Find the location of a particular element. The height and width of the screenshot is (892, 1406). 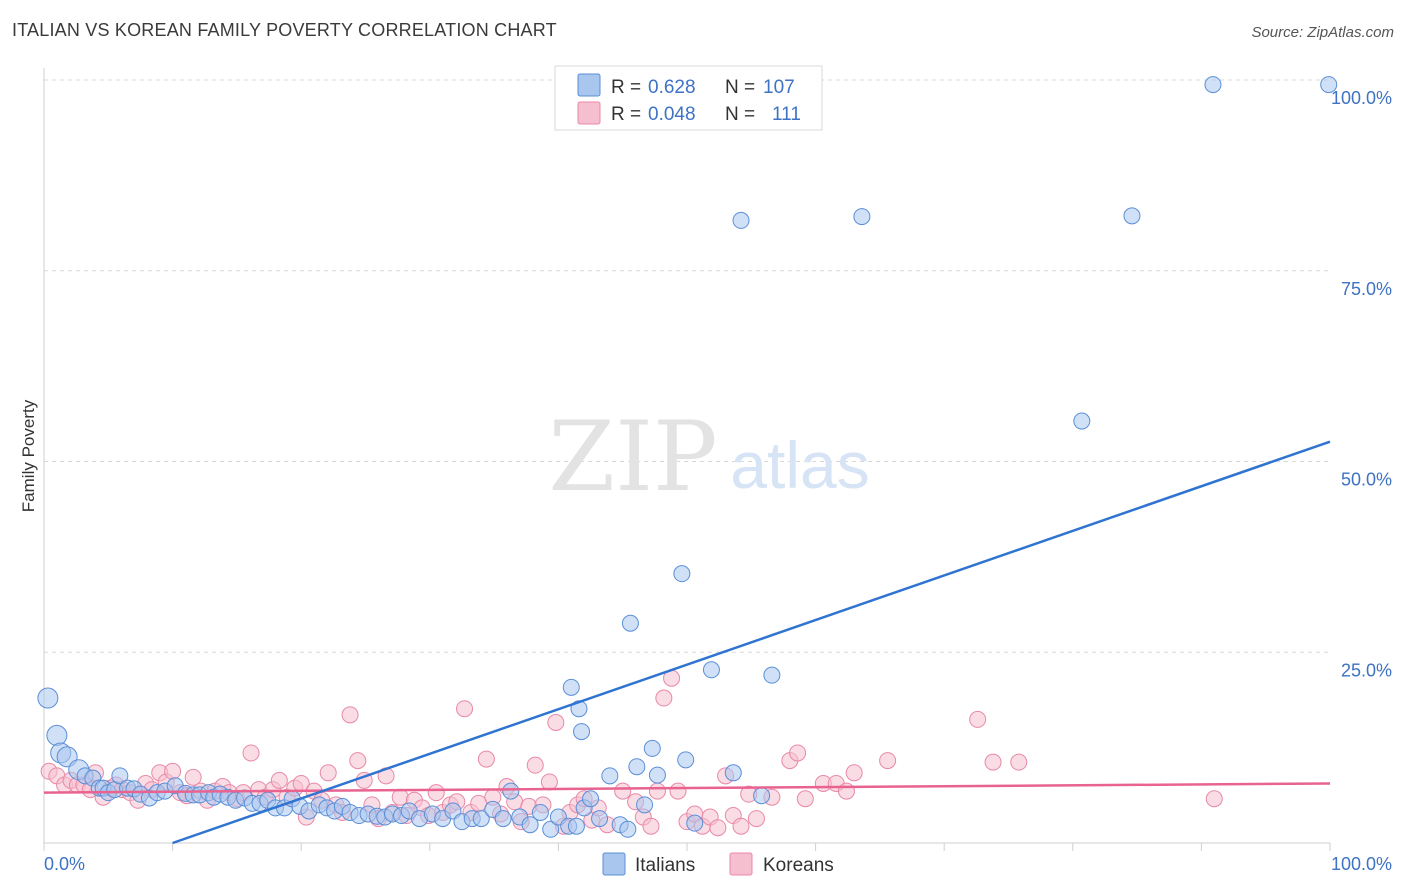

y-tick-label: 75.0% is located at coordinates (1366, 289).